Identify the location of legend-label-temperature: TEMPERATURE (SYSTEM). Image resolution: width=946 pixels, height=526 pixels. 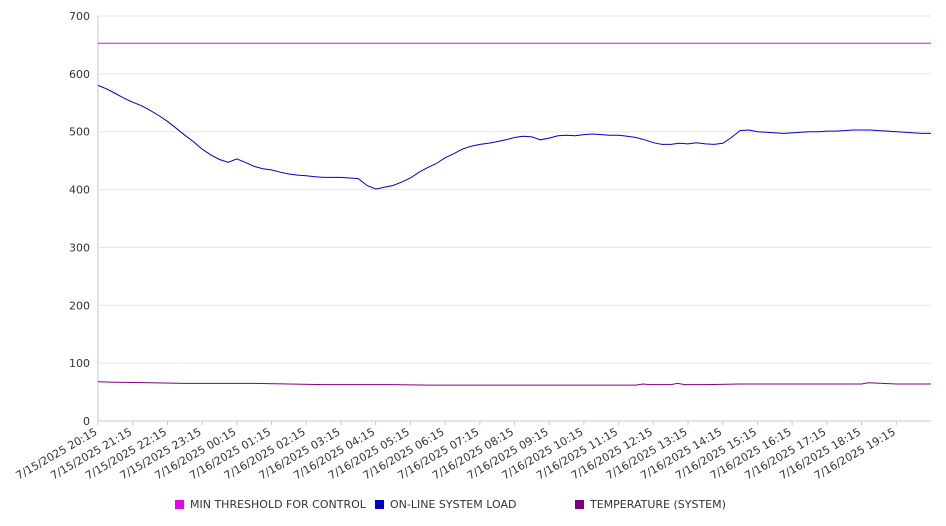
(658, 504).